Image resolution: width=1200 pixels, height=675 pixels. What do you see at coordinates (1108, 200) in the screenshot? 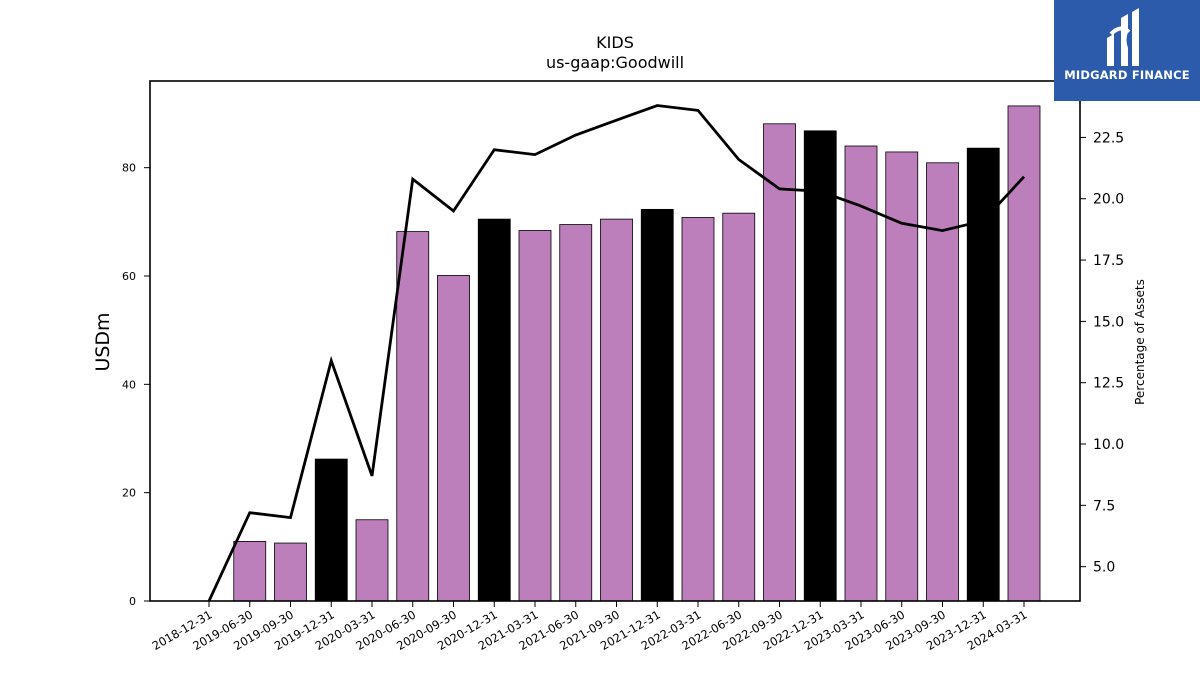
I see `y2-tick-label: 20.0` at bounding box center [1108, 200].